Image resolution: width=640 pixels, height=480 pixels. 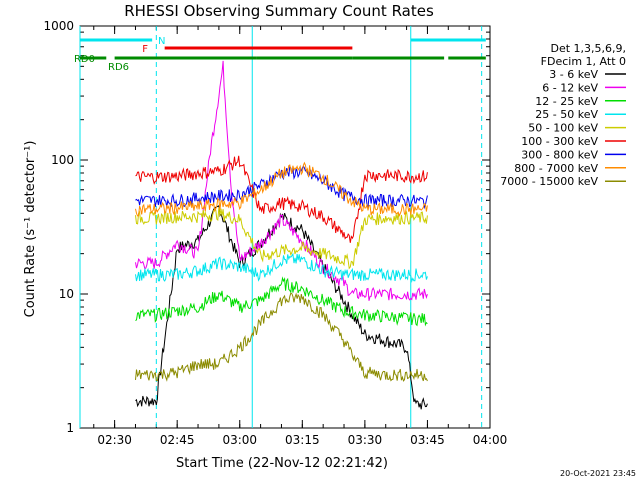 What do you see at coordinates (302, 440) in the screenshot?
I see `x-tick-label: 03:15` at bounding box center [302, 440].